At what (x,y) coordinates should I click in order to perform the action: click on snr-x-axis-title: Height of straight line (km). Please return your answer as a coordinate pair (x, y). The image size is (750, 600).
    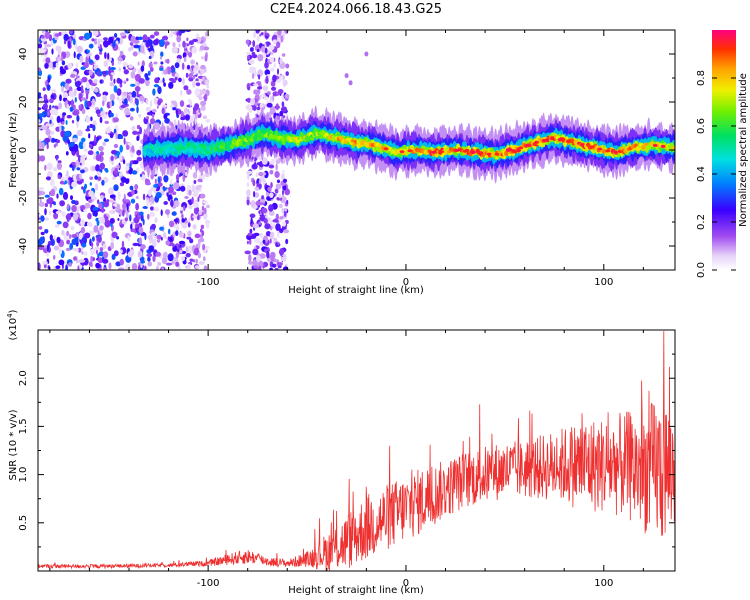
    Looking at the image, I should click on (356, 590).